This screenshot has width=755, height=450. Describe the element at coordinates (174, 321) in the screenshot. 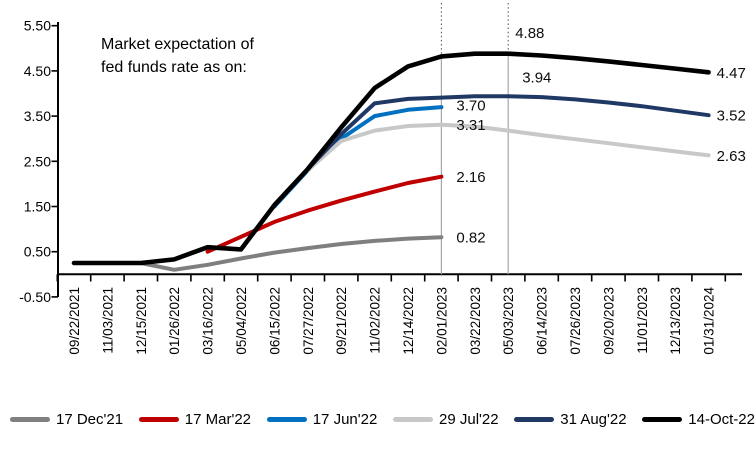

I see `x-axis-label: 01/26/2022` at that location.